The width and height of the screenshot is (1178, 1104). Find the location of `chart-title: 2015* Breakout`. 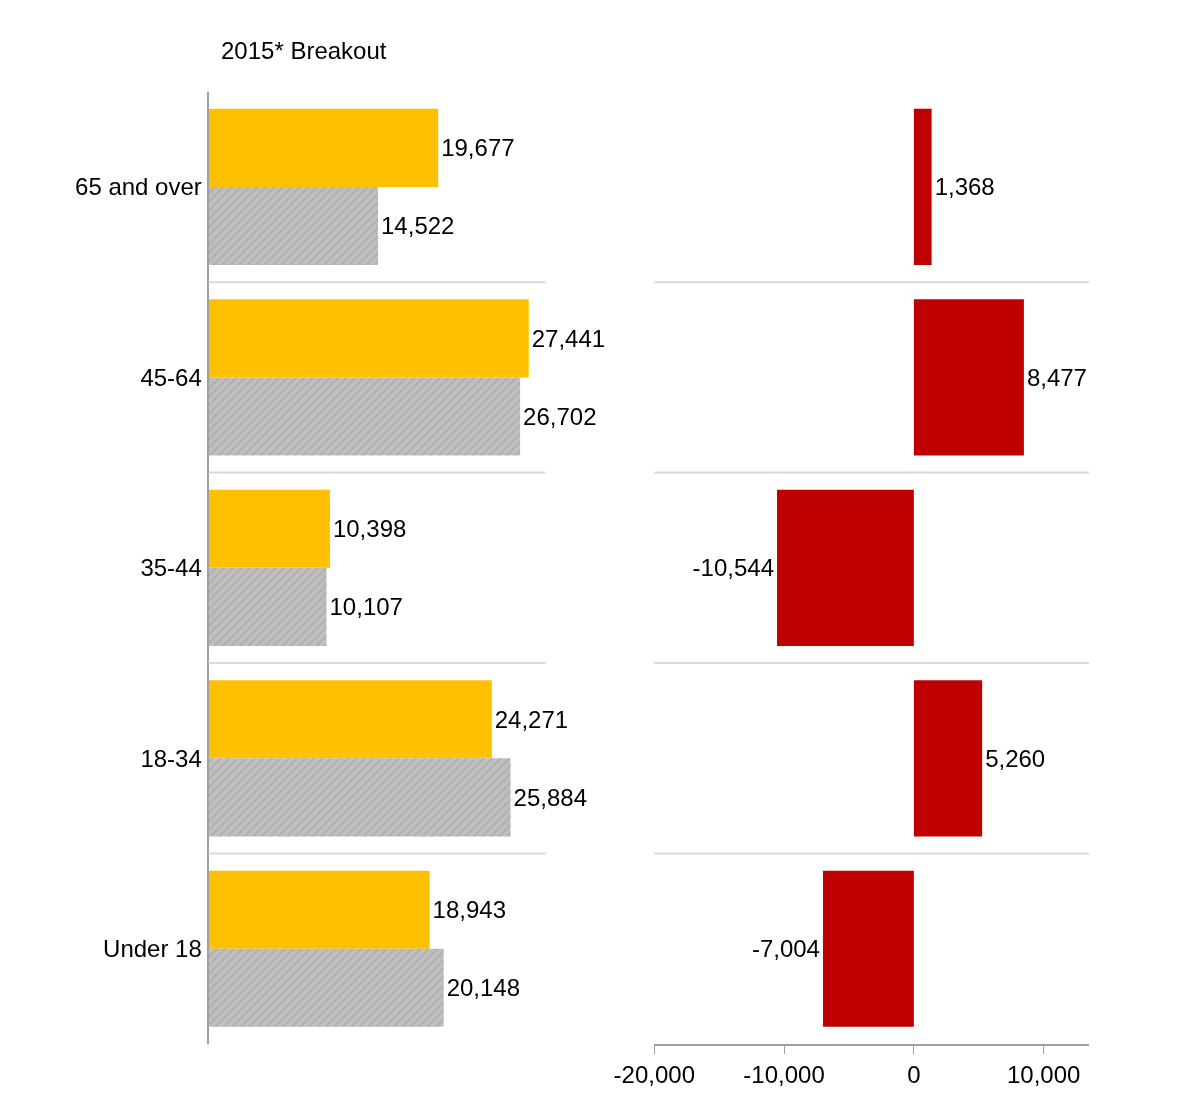

chart-title: 2015* Breakout is located at coordinates (304, 50).